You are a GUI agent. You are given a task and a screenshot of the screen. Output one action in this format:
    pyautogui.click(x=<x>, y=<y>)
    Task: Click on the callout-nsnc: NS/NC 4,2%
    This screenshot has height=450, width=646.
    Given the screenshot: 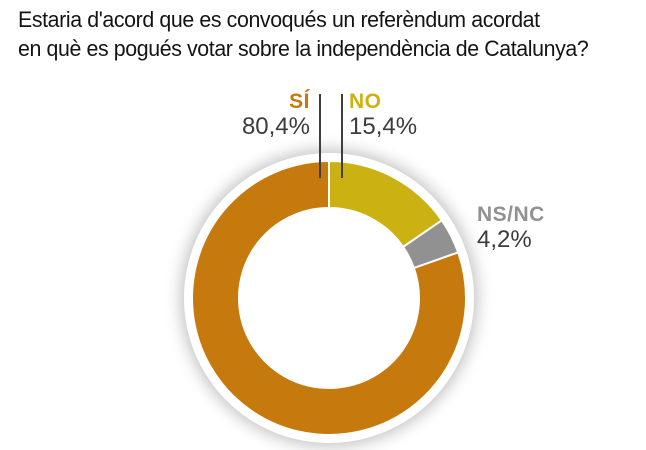 What is the action you would take?
    pyautogui.click(x=511, y=228)
    